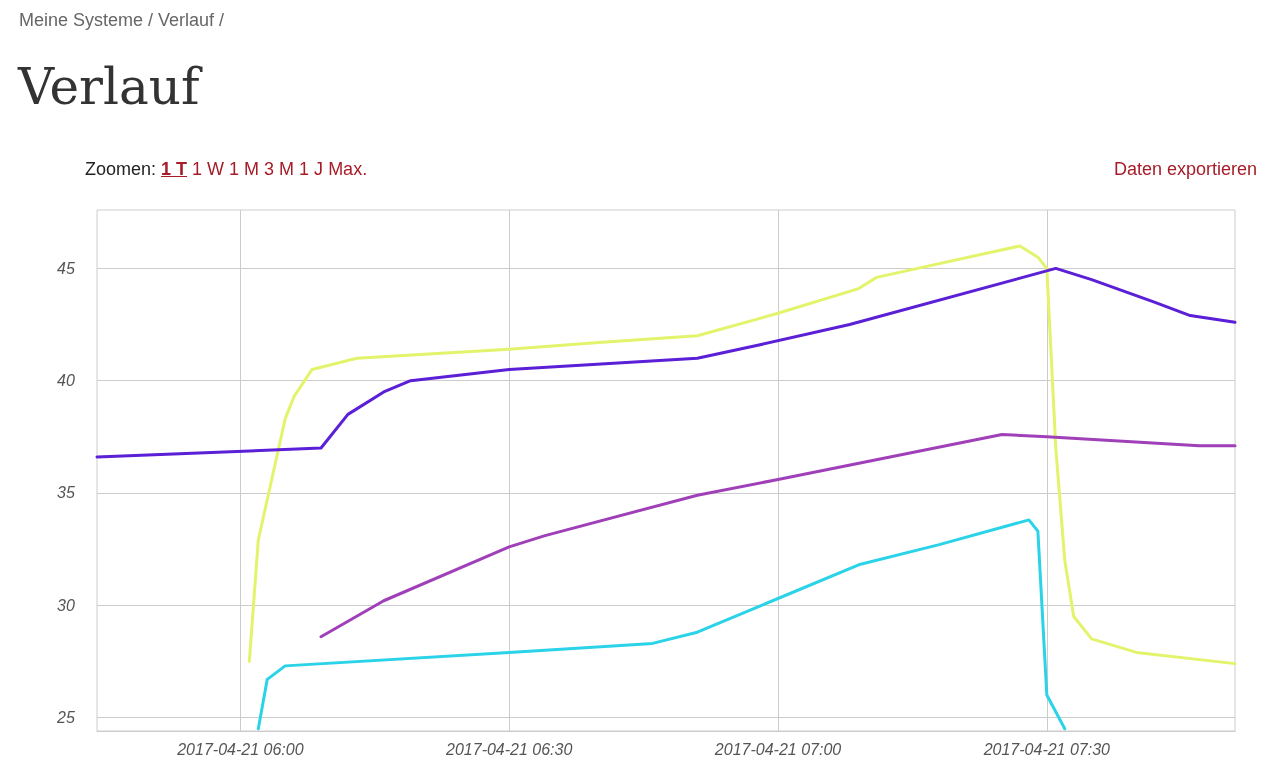 Image resolution: width=1280 pixels, height=781 pixels. What do you see at coordinates (174, 169) in the screenshot?
I see `text: 1 T` at bounding box center [174, 169].